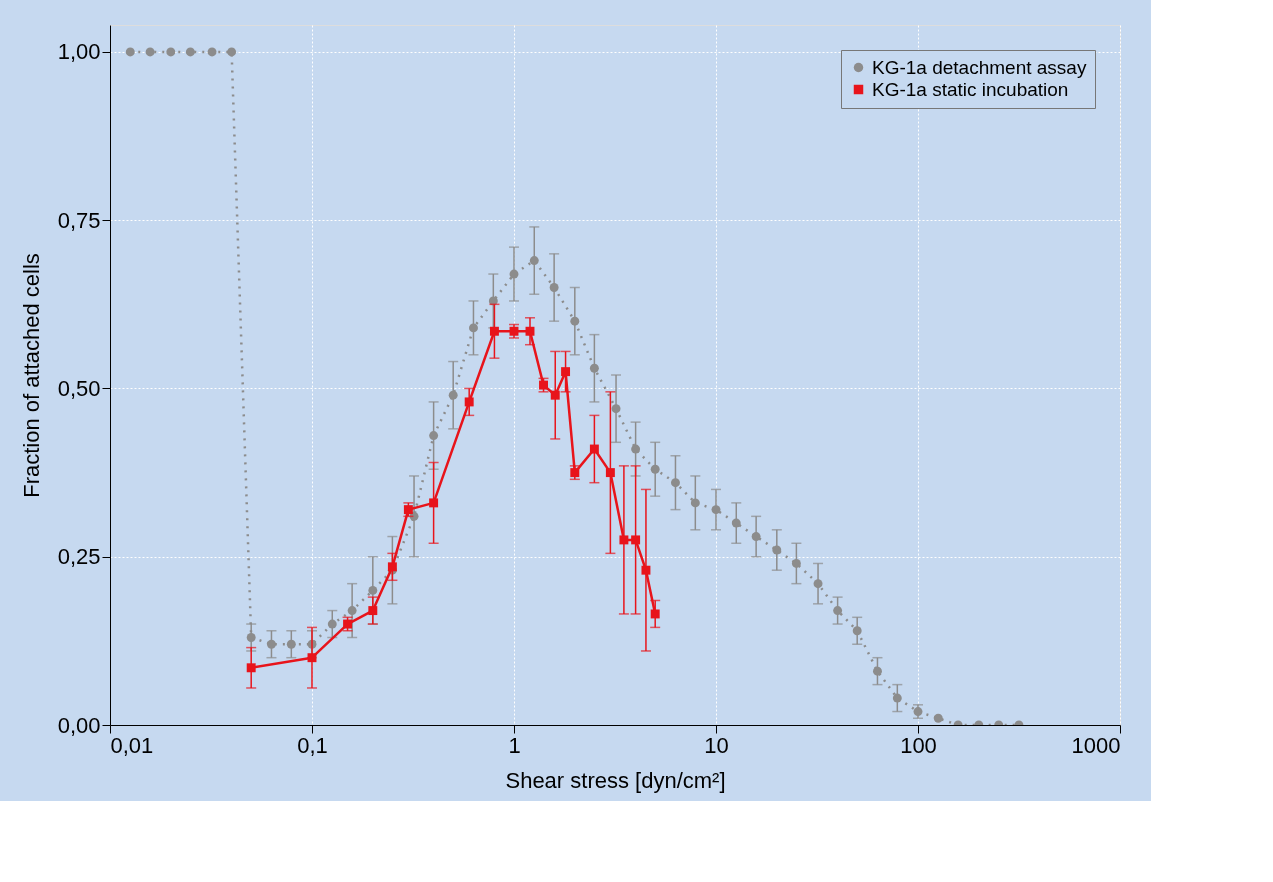 This screenshot has width=1273, height=882. What do you see at coordinates (1096, 745) in the screenshot?
I see `x-tick-label: 1000` at bounding box center [1096, 745].